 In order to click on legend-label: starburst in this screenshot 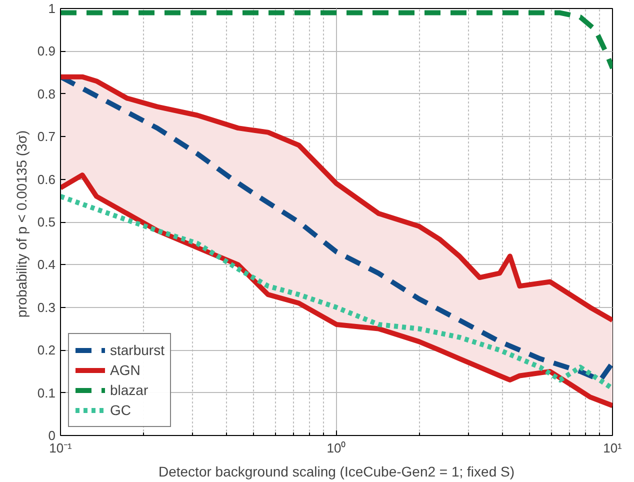, I will do `click(137, 350)`.